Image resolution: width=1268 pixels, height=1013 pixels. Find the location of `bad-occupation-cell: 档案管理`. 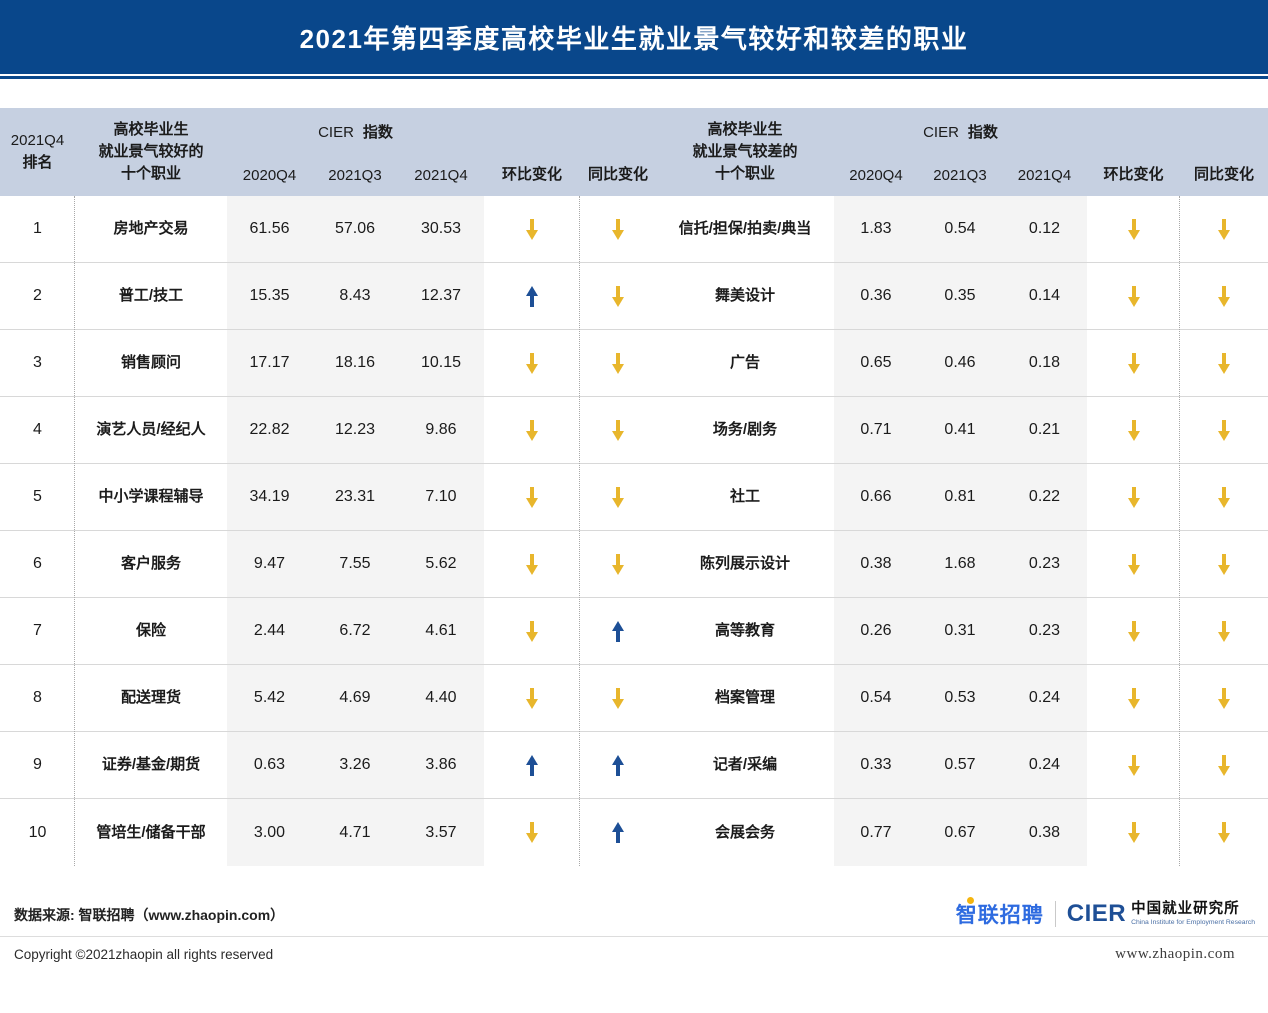

bad-occupation-cell: 档案管理 is located at coordinates (744, 698).